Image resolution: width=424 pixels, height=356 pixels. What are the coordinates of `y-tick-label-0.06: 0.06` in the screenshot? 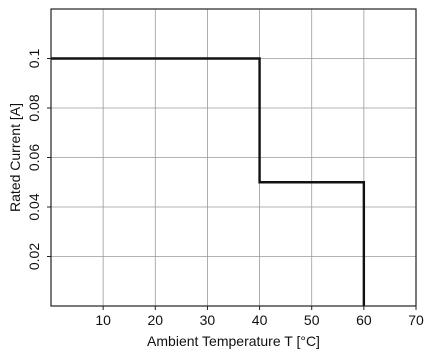 It's located at (34, 157).